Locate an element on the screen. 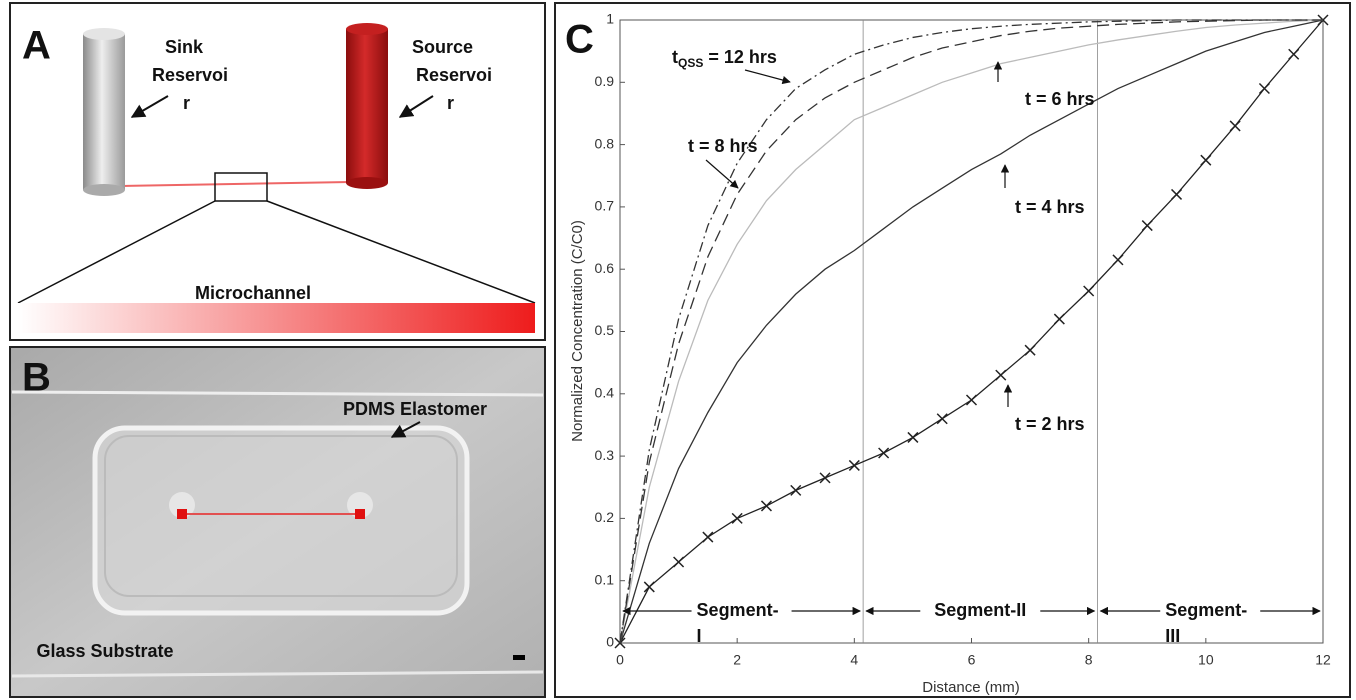 The image size is (1356, 700). annotation-text: t is located at coordinates (675, 57).